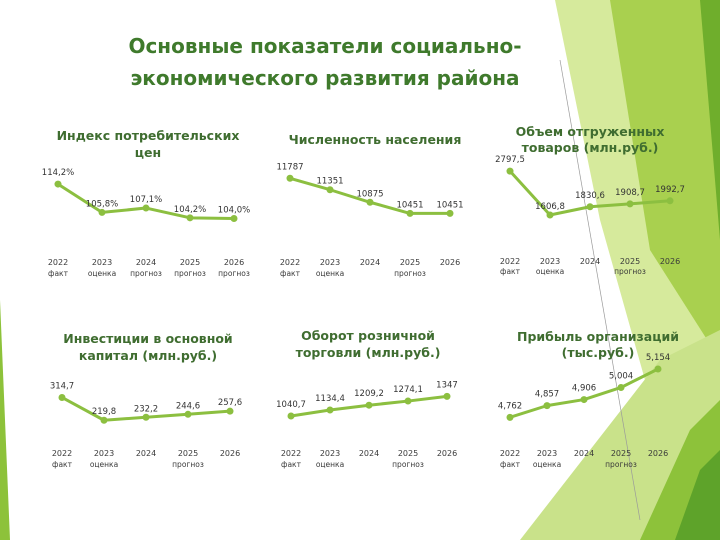 This screenshot has width=720, height=540. What do you see at coordinates (510, 160) in the screenshot?
I see `data-label: 2797,5` at bounding box center [510, 160].